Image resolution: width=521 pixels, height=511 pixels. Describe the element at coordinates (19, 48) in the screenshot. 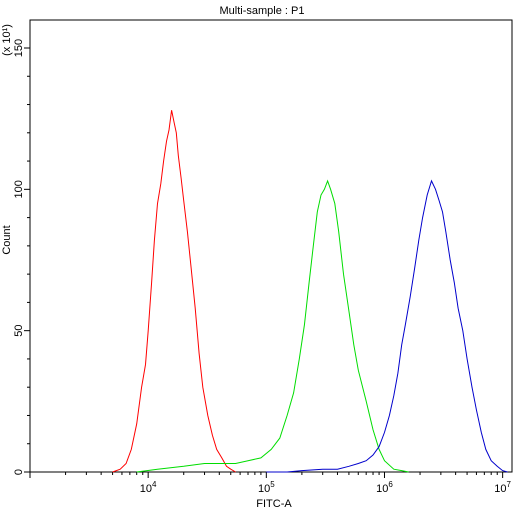

I see `y-tick-label: 150` at that location.